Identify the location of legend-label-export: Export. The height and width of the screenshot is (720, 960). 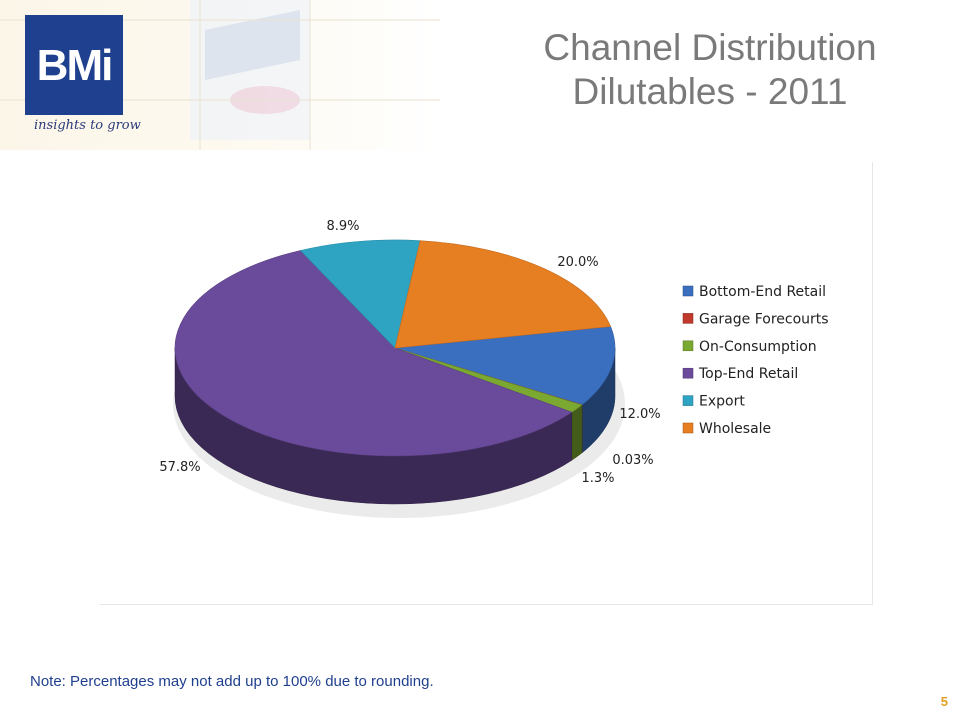
(722, 402).